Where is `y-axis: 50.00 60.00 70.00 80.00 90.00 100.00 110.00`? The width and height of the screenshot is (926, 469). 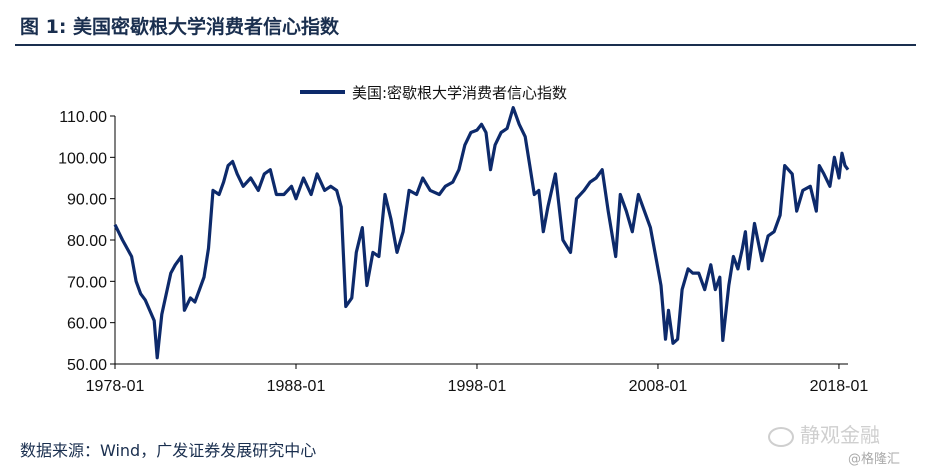 y-axis: 50.00 60.00 70.00 80.00 90.00 100.00 110.00 is located at coordinates (87, 241).